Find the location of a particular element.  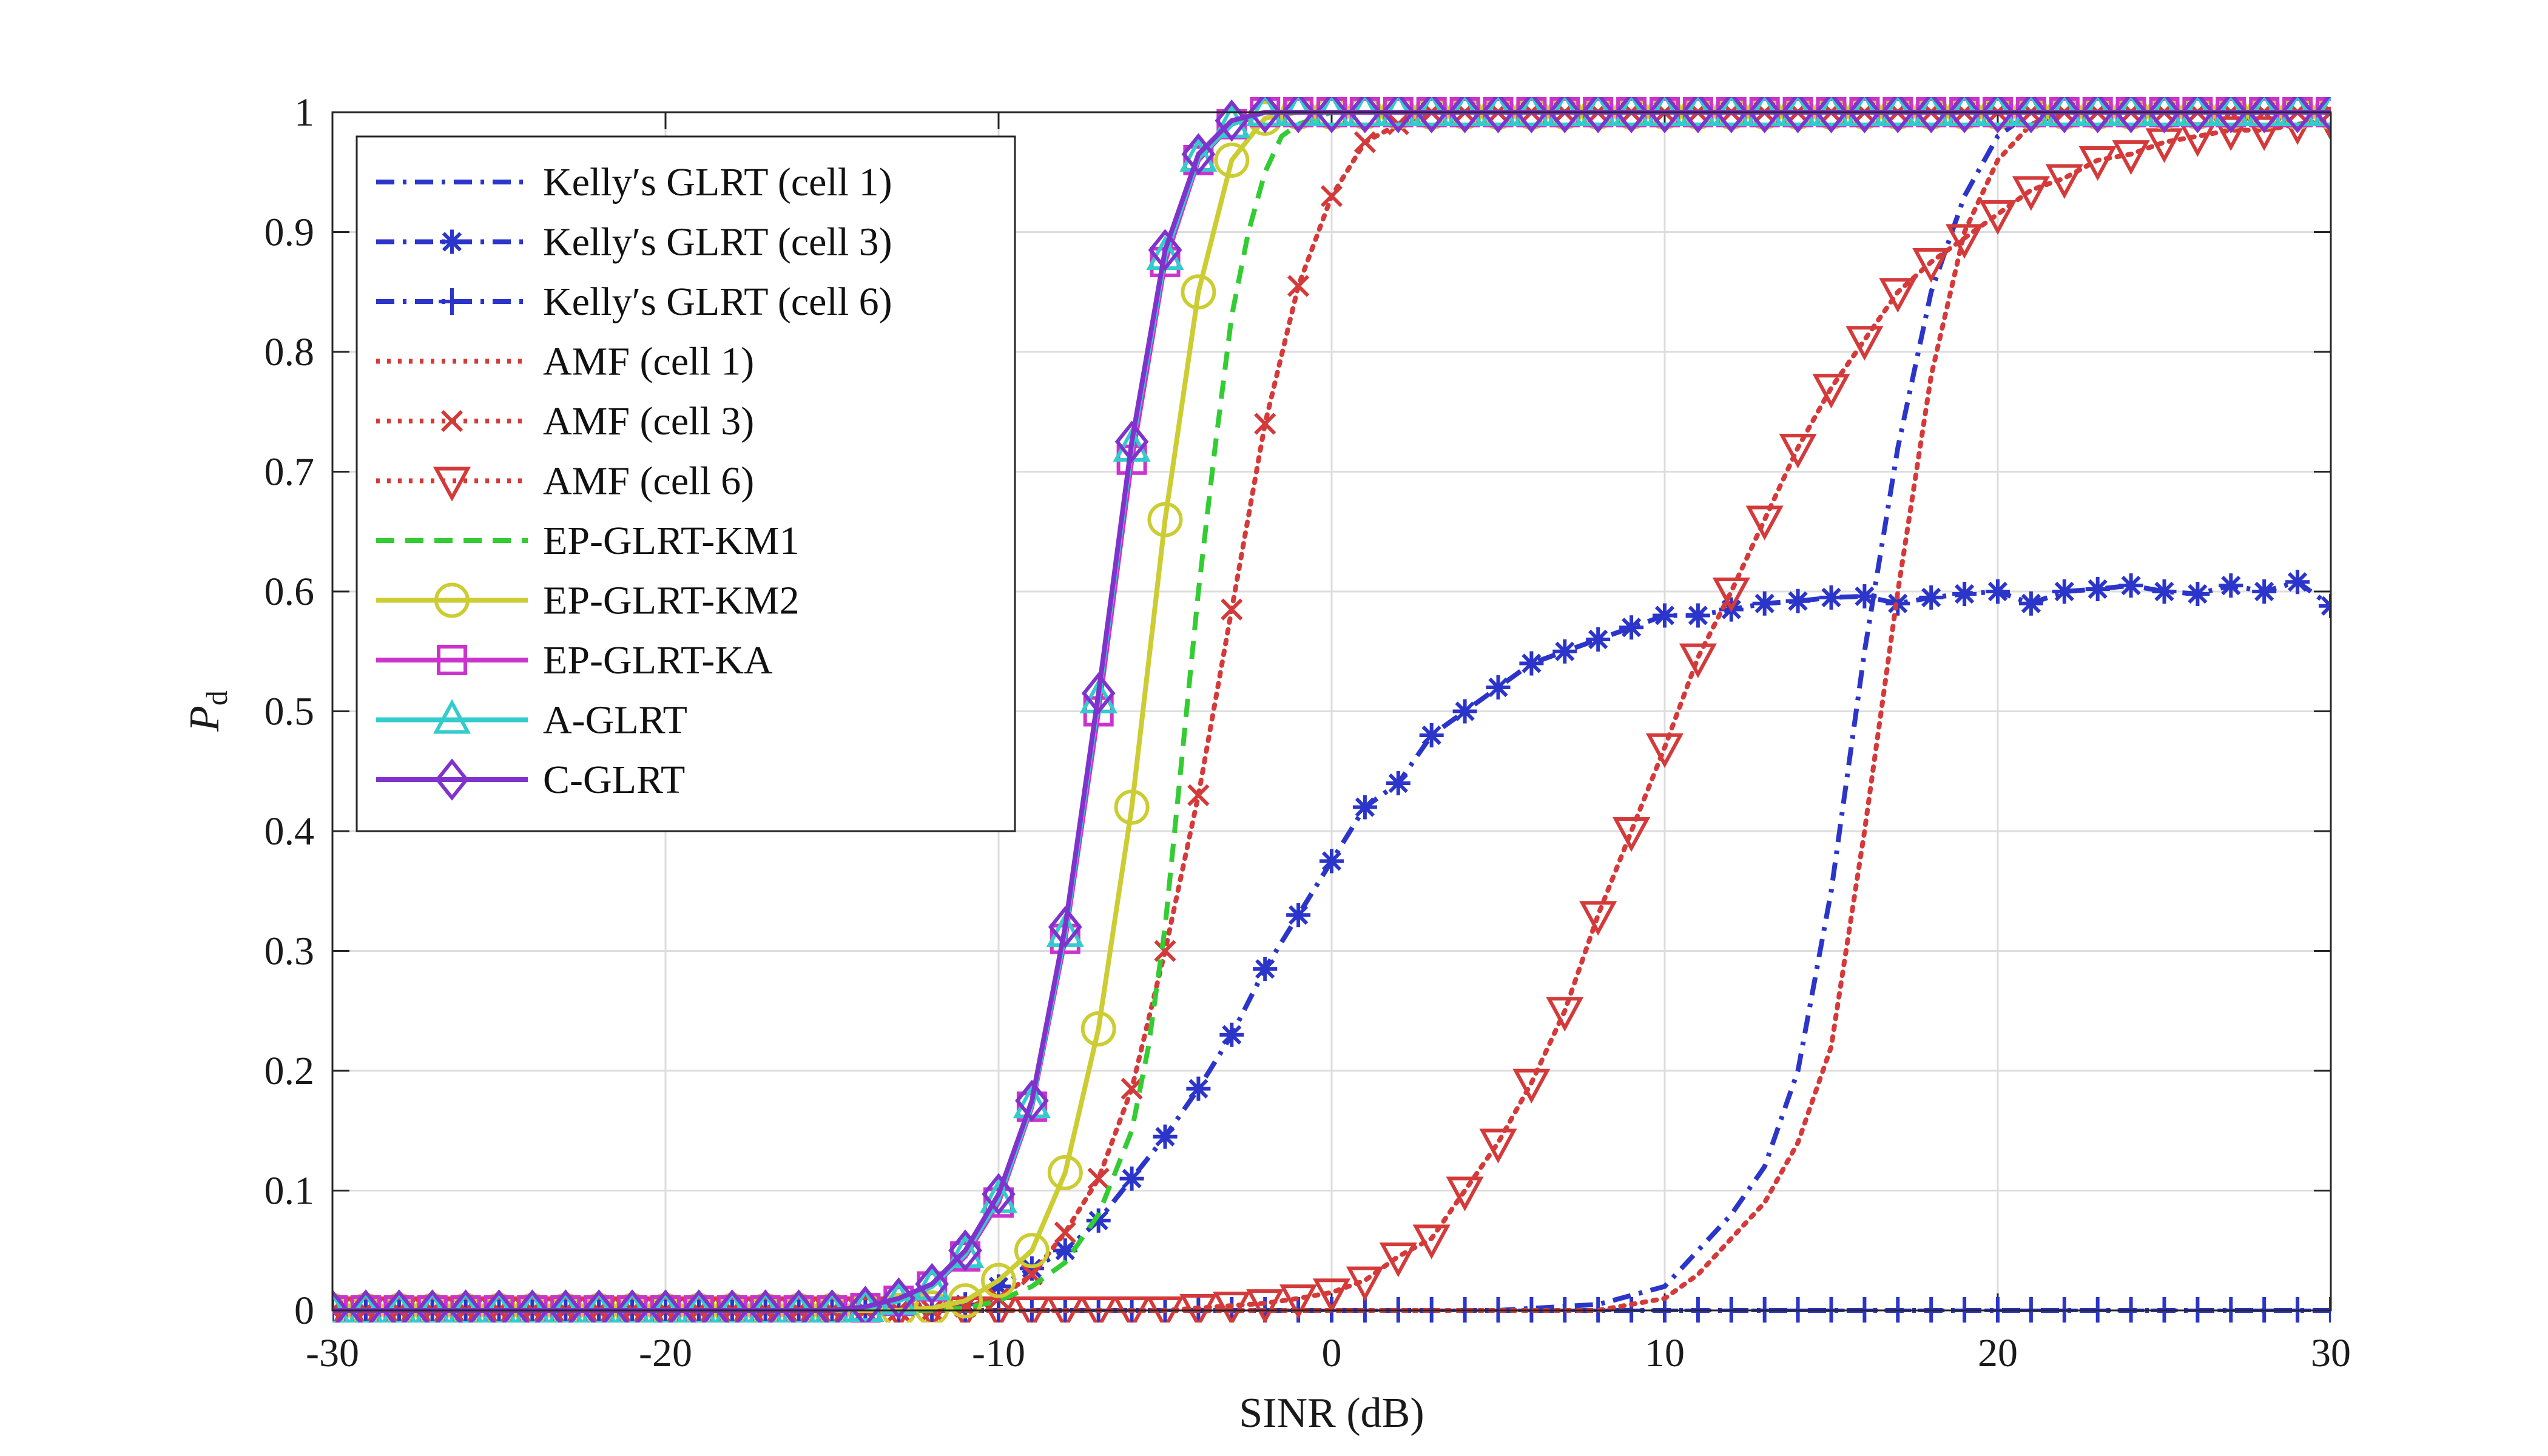

x-axis-title: SINR (dB) is located at coordinates (1331, 1413).